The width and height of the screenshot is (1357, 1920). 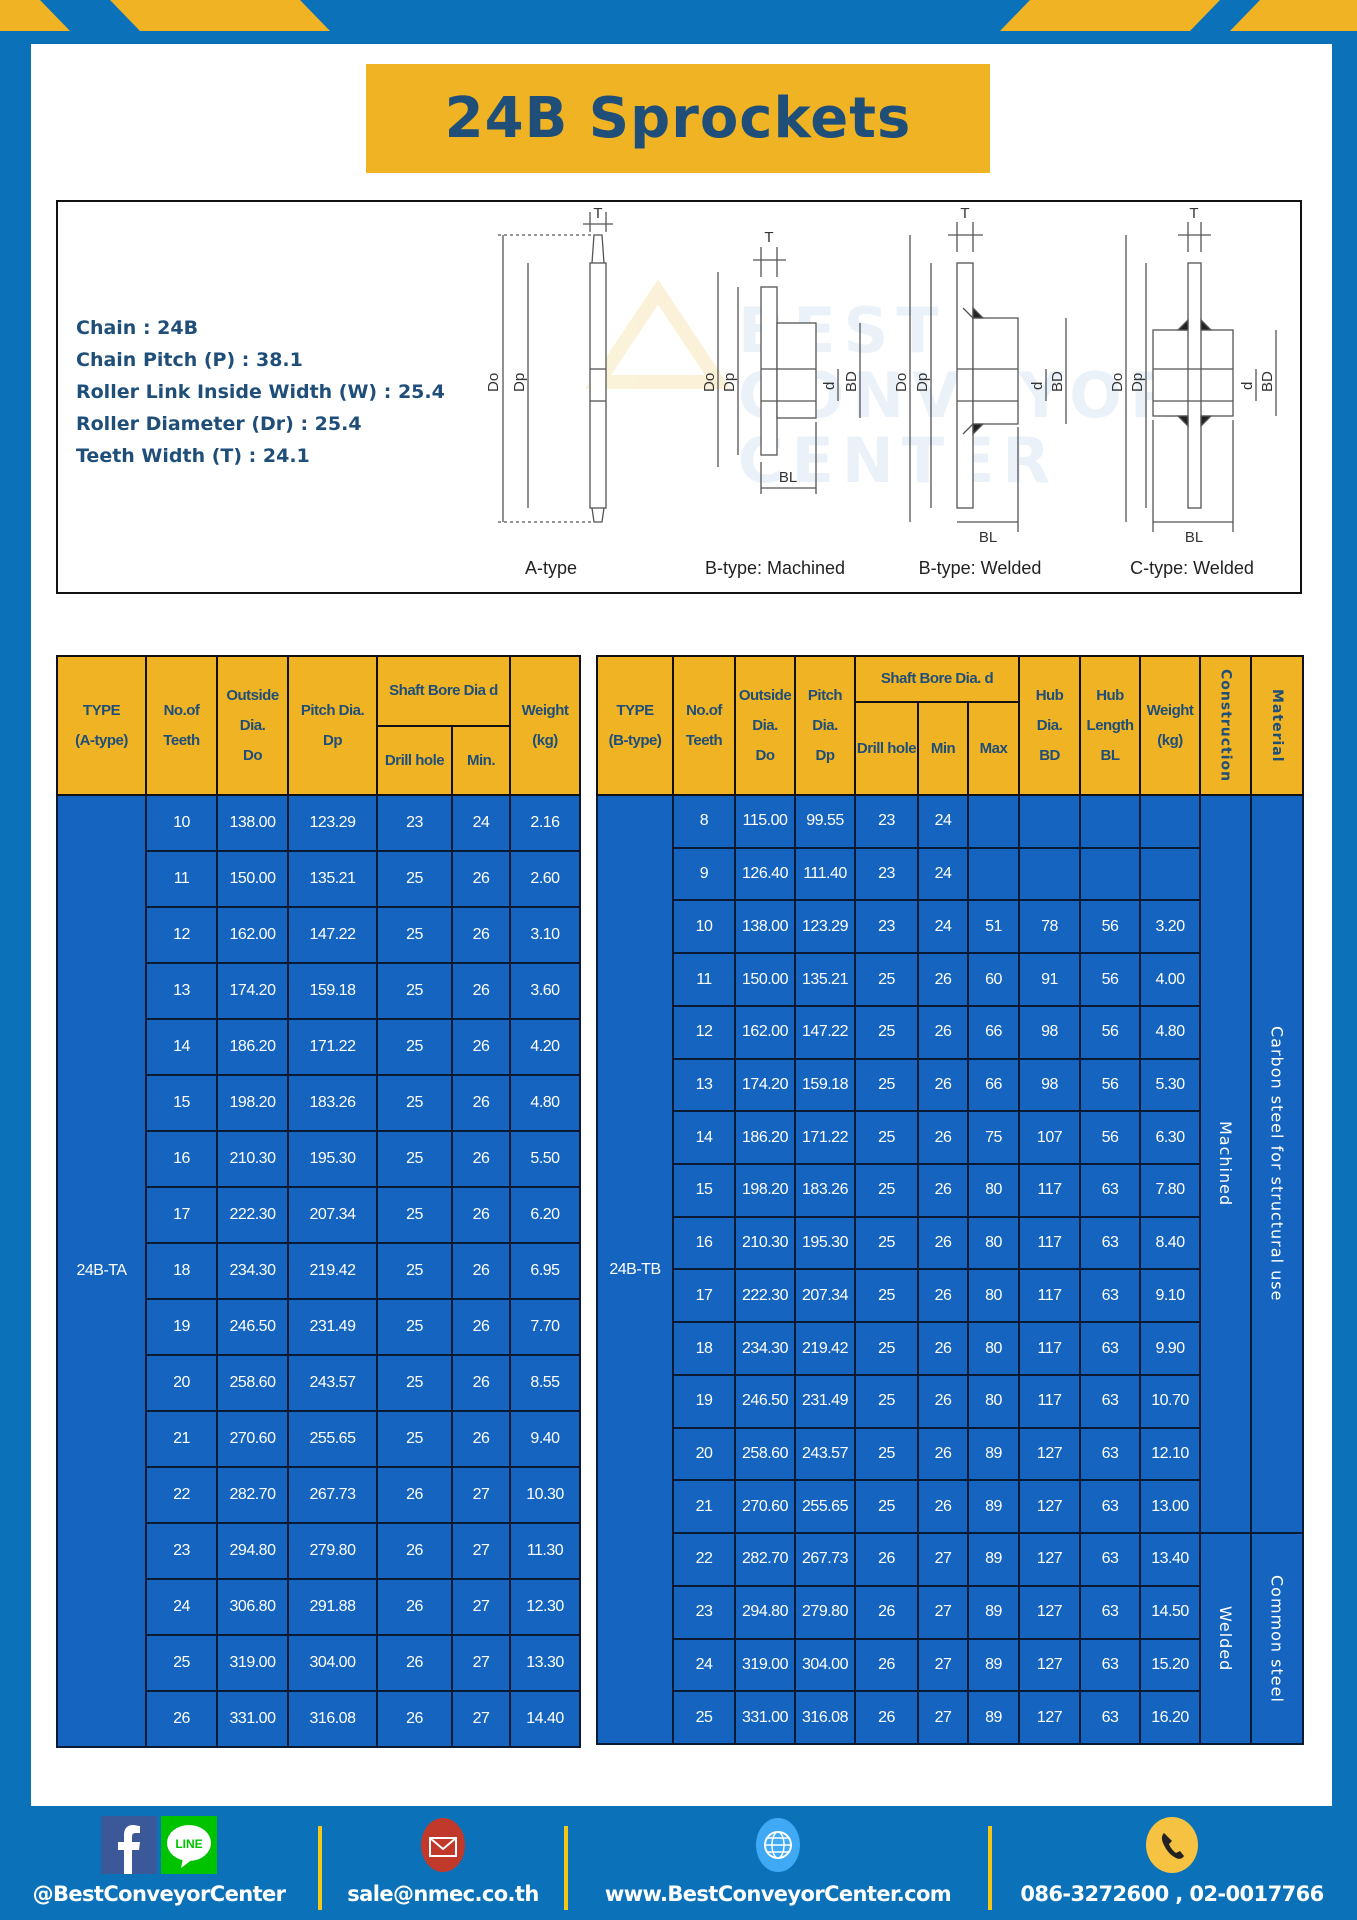 I want to click on cell-min-bore: 24, so click(x=943, y=927).